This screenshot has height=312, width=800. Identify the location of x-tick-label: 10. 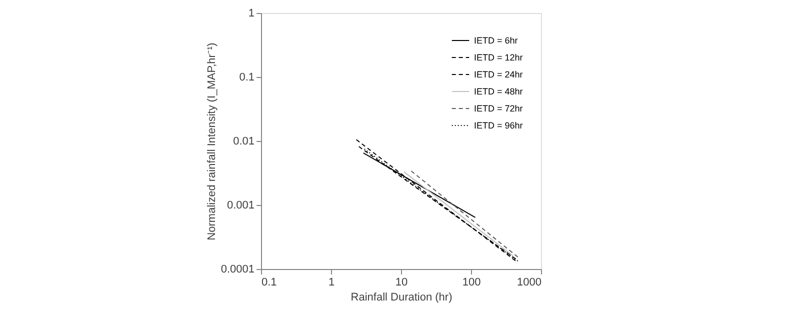
(401, 282).